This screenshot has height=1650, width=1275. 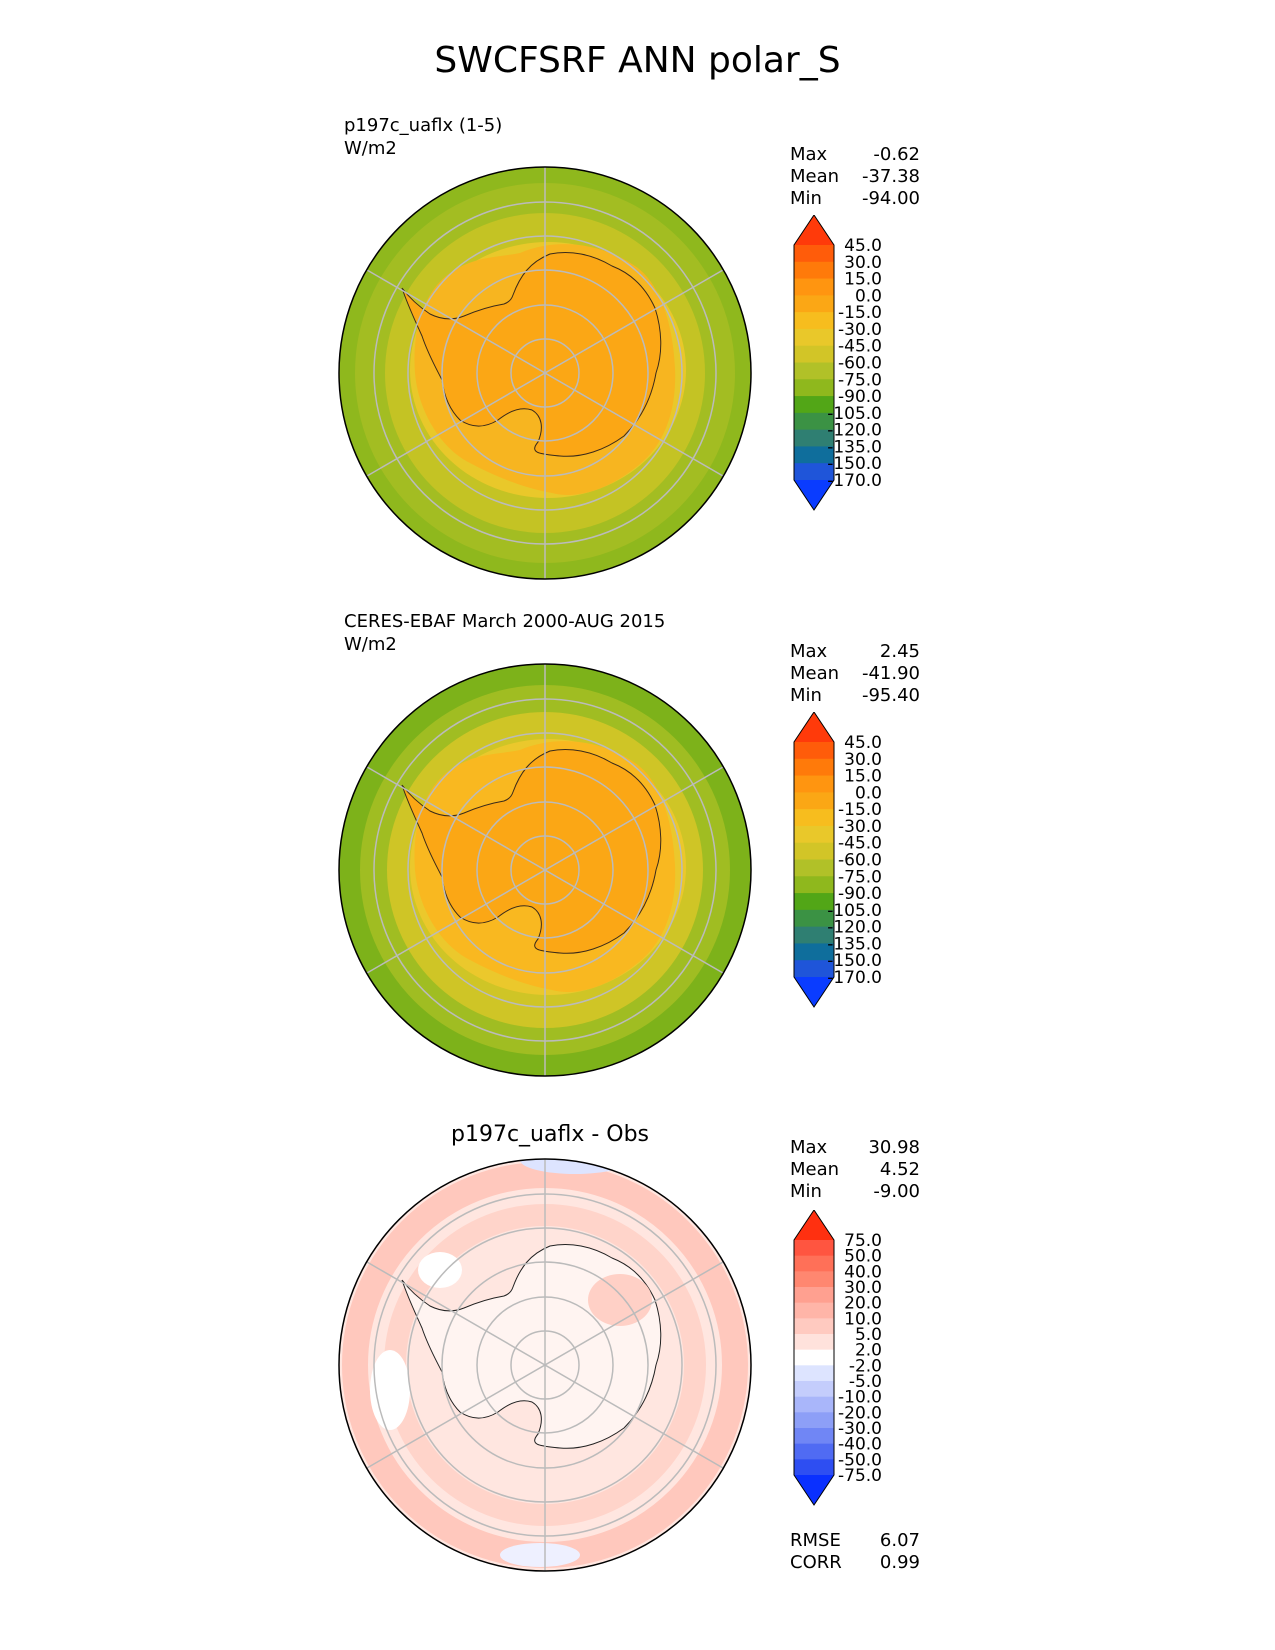 I want to click on panel3-stat-label-min: Min, so click(x=806, y=1191).